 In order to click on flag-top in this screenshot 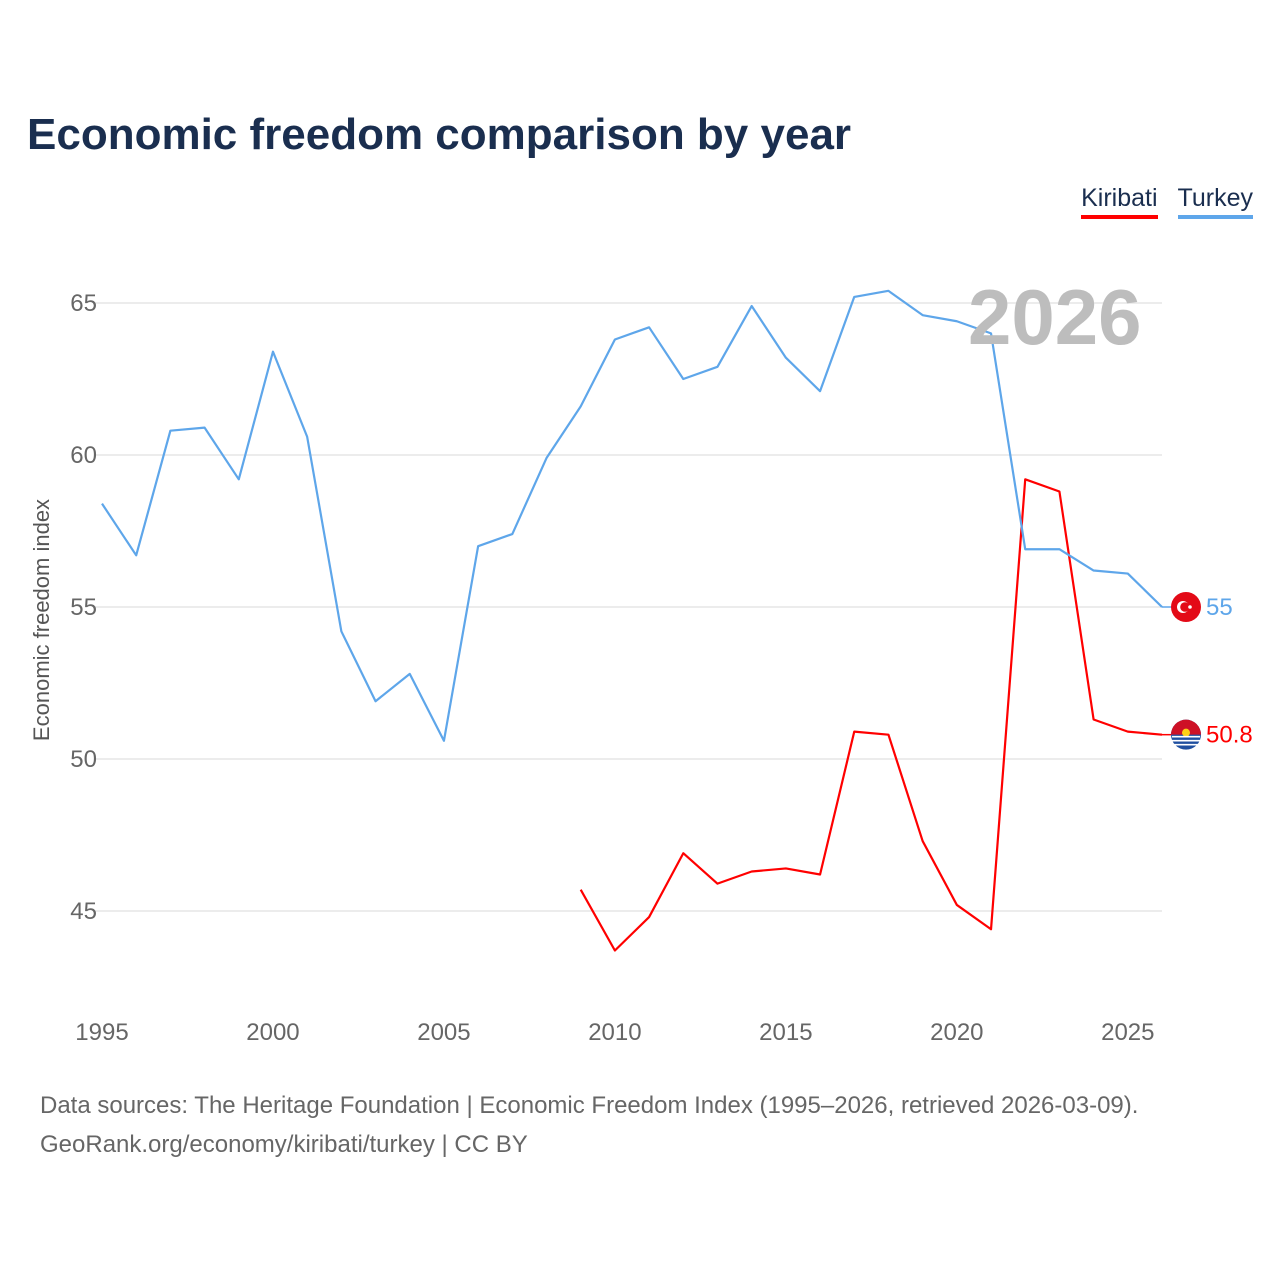, I will do `click(1186, 727)`.